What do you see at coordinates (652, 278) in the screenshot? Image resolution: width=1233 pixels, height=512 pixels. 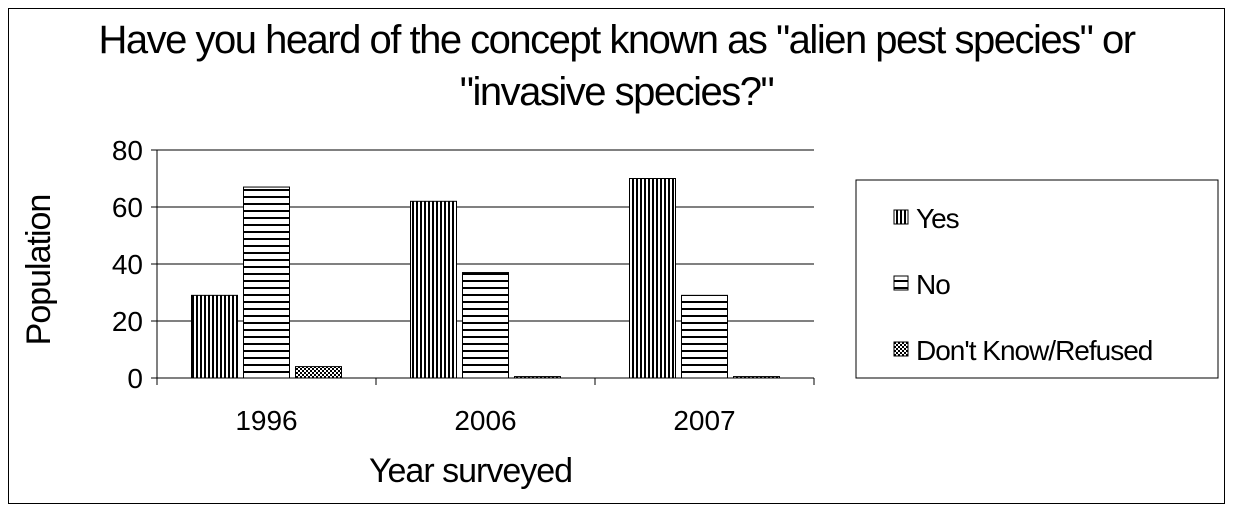 I see `bar-yes-2007` at bounding box center [652, 278].